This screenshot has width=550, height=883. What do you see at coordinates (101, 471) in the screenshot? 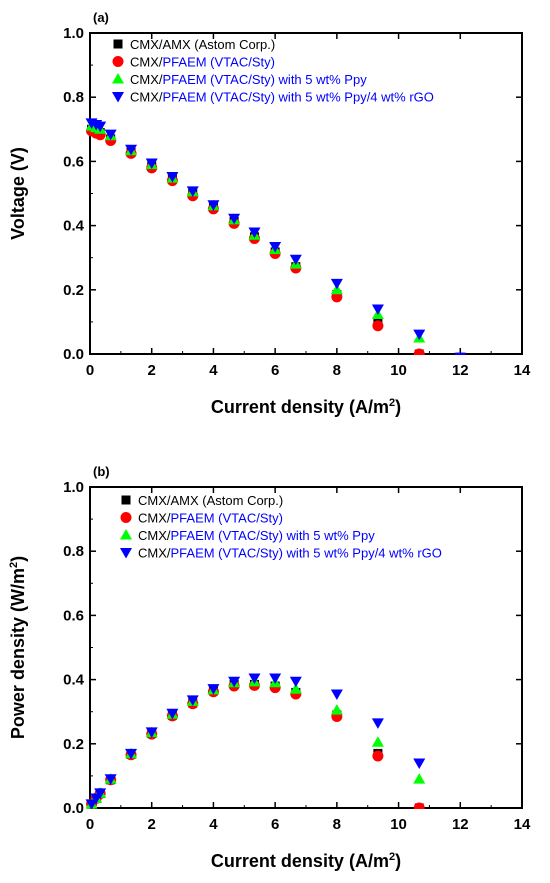
I see `panel-label: (b)` at bounding box center [101, 471].